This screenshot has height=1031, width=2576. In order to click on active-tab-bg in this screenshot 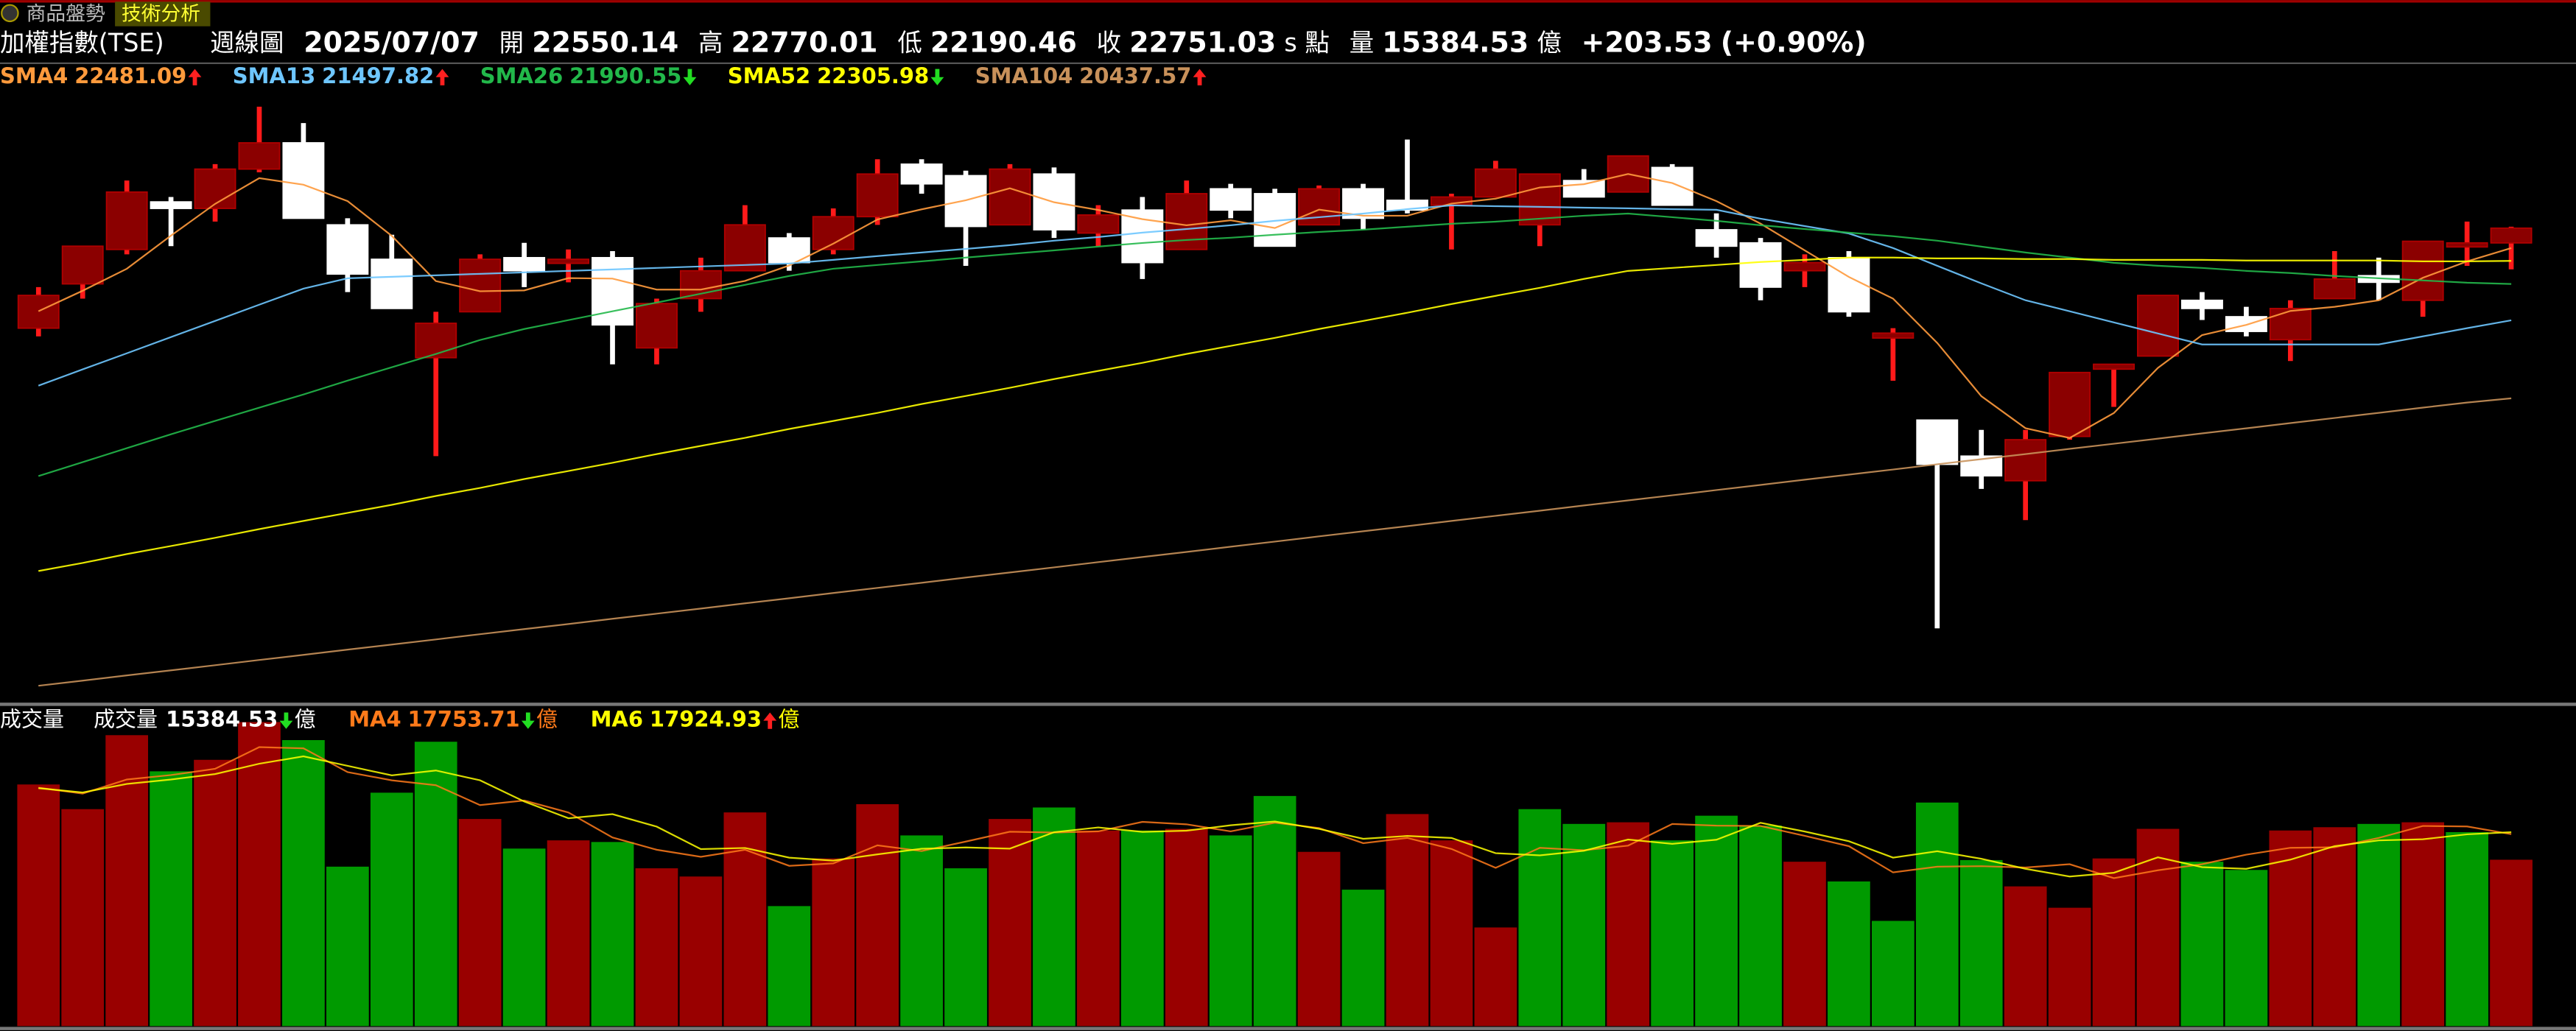, I will do `click(163, 14)`.